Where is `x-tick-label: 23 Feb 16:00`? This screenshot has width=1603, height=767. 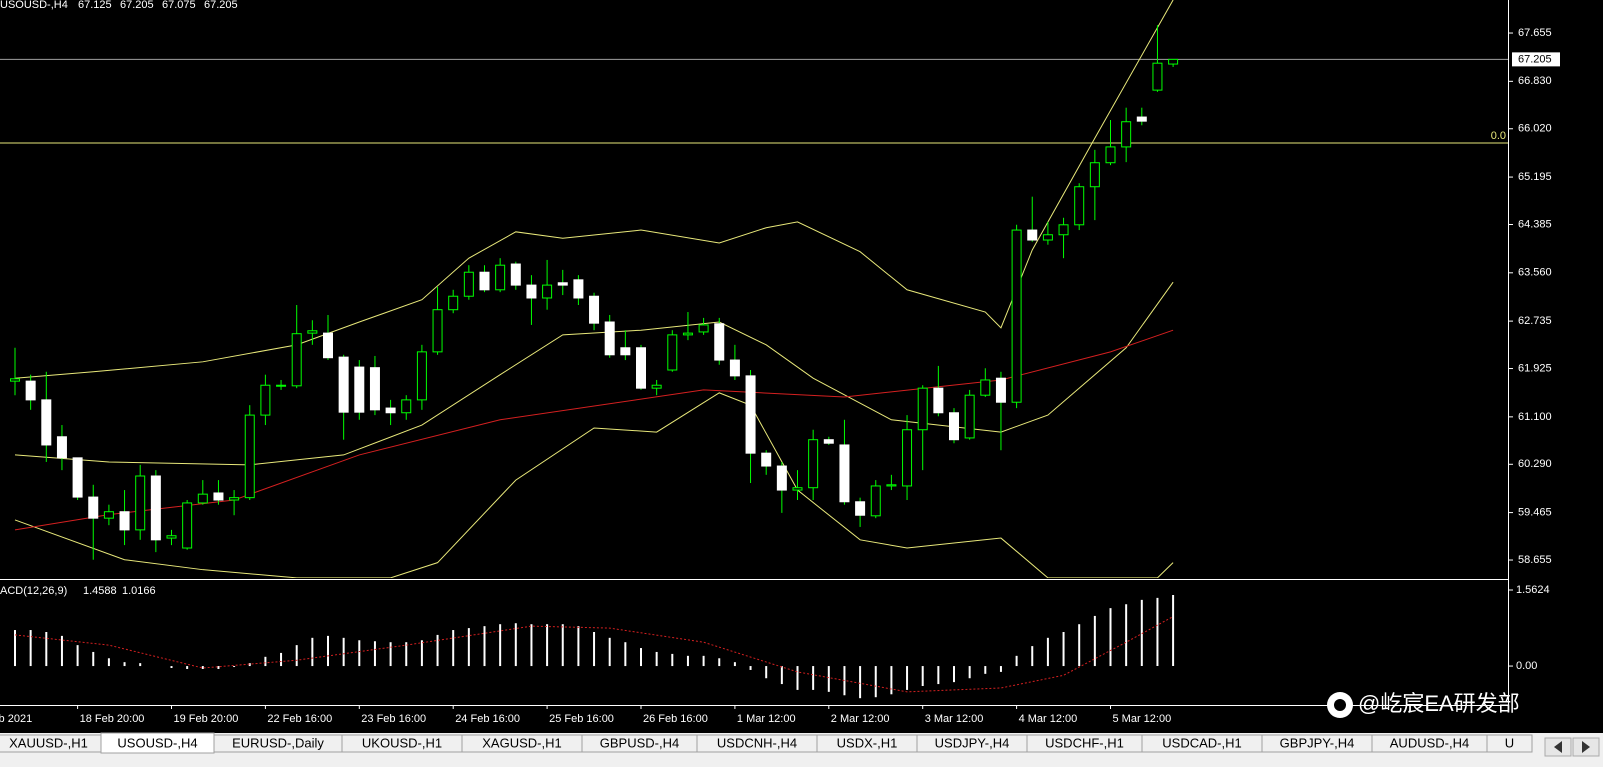
x-tick-label: 23 Feb 16:00 is located at coordinates (393, 719).